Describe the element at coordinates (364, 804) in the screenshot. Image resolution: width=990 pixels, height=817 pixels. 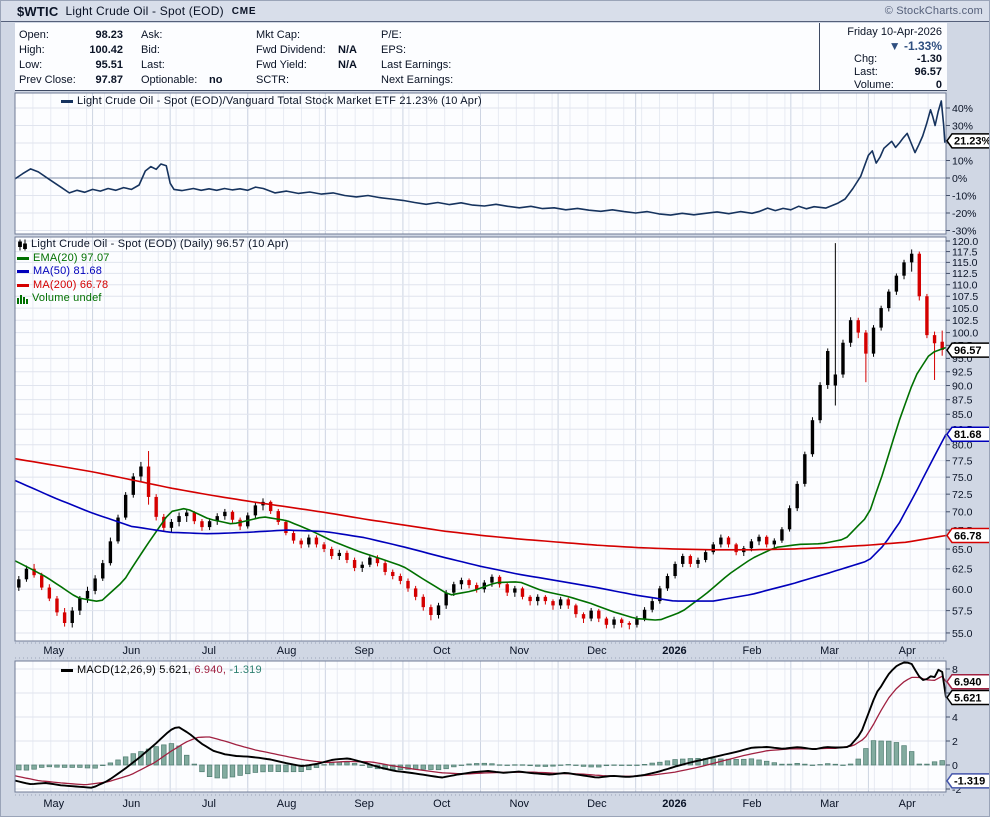
I see `x-month-label: Sep` at that location.